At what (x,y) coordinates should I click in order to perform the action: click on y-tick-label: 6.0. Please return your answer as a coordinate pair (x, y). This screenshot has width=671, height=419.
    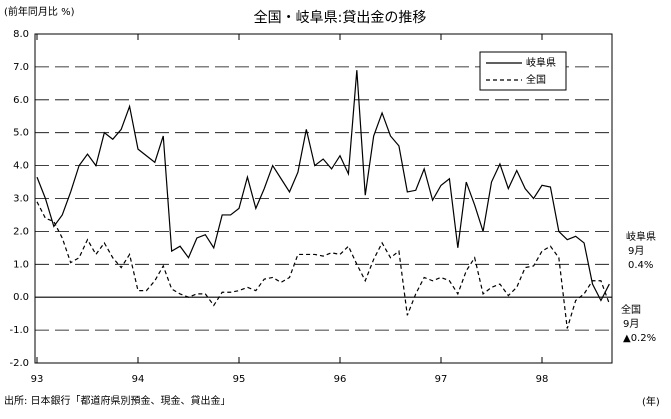
    Looking at the image, I should click on (21, 100).